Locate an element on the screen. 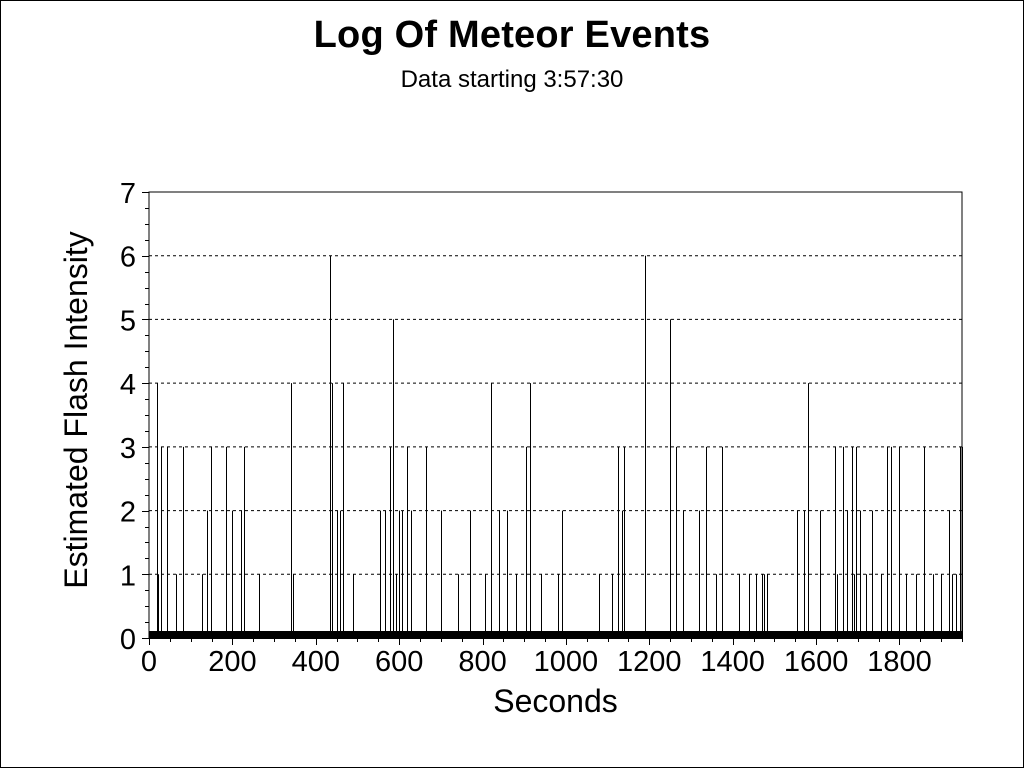  x-tick-label-600: 600 is located at coordinates (399, 662).